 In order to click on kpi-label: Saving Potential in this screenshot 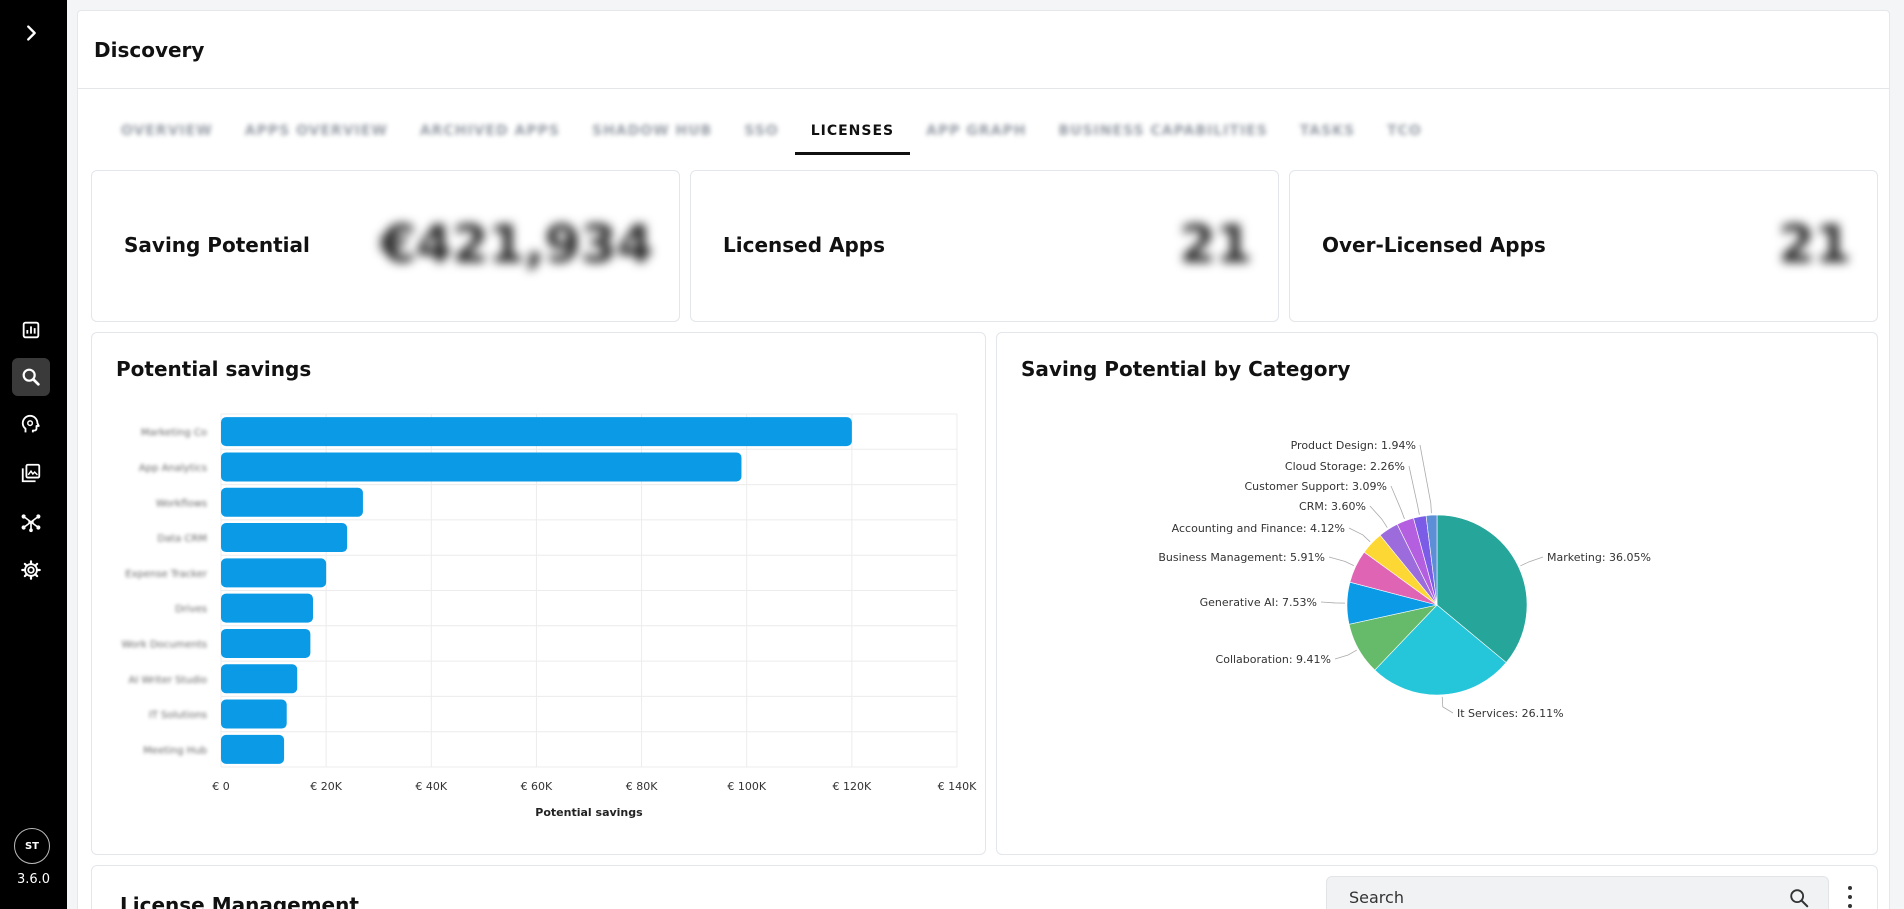, I will do `click(217, 245)`.